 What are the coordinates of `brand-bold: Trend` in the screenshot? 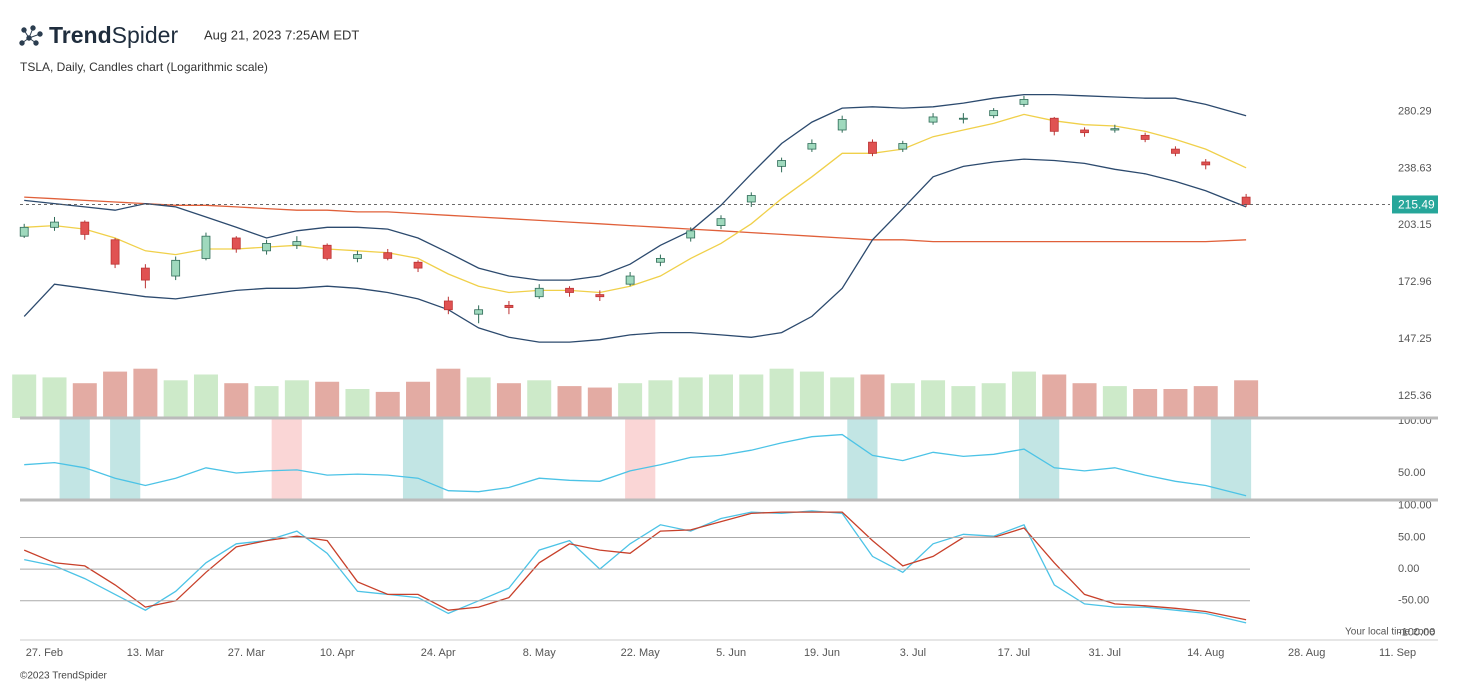 It's located at (80, 35).